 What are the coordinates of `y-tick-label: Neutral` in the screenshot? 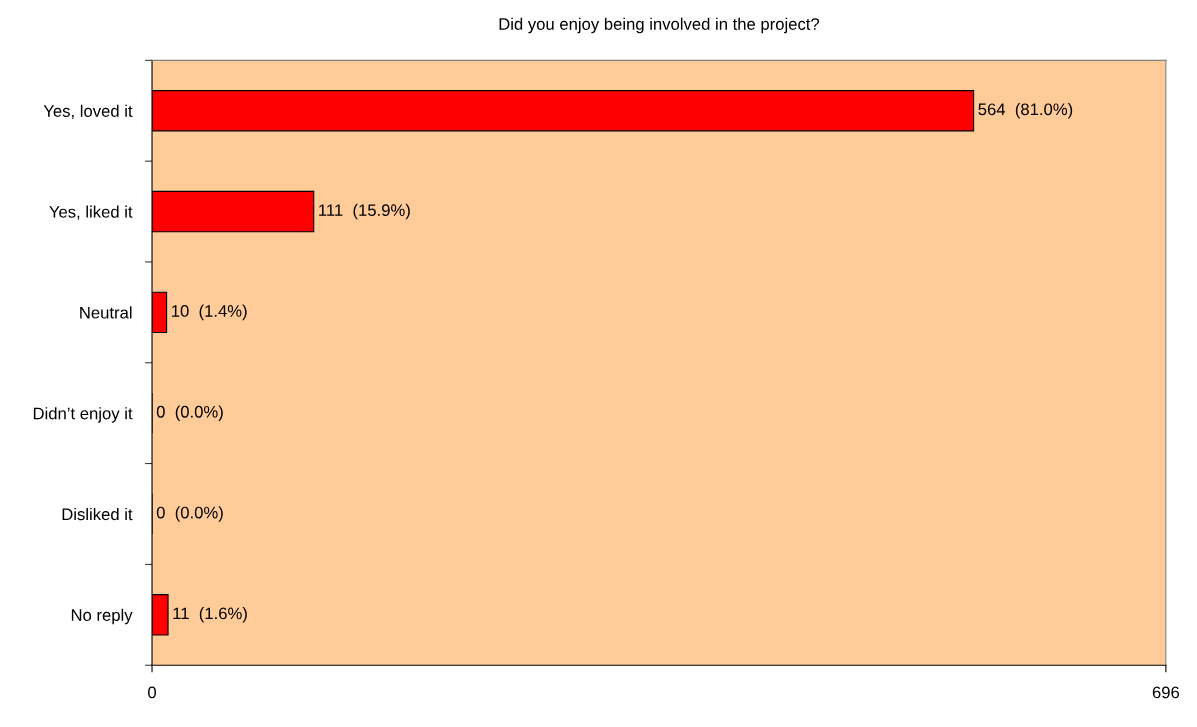 It's located at (106, 312).